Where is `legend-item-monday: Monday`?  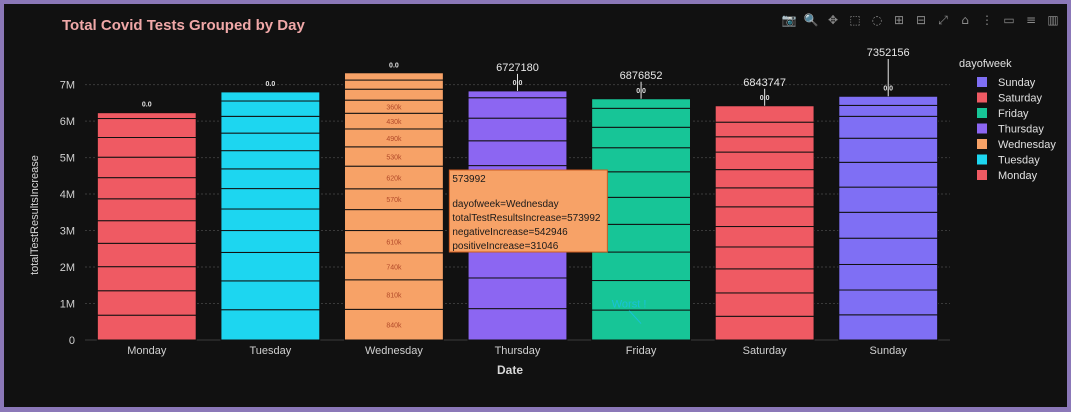 legend-item-monday: Monday is located at coordinates (1018, 176).